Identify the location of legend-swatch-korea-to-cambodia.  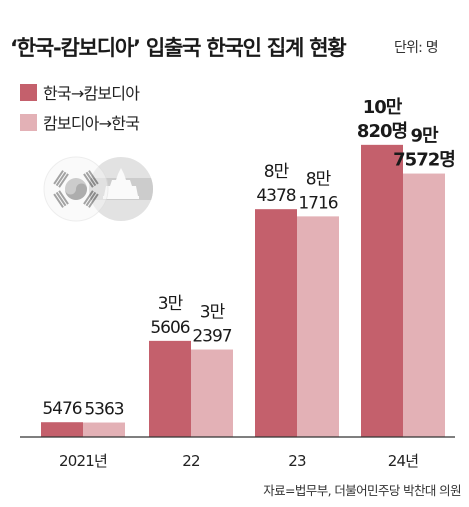
(28, 92).